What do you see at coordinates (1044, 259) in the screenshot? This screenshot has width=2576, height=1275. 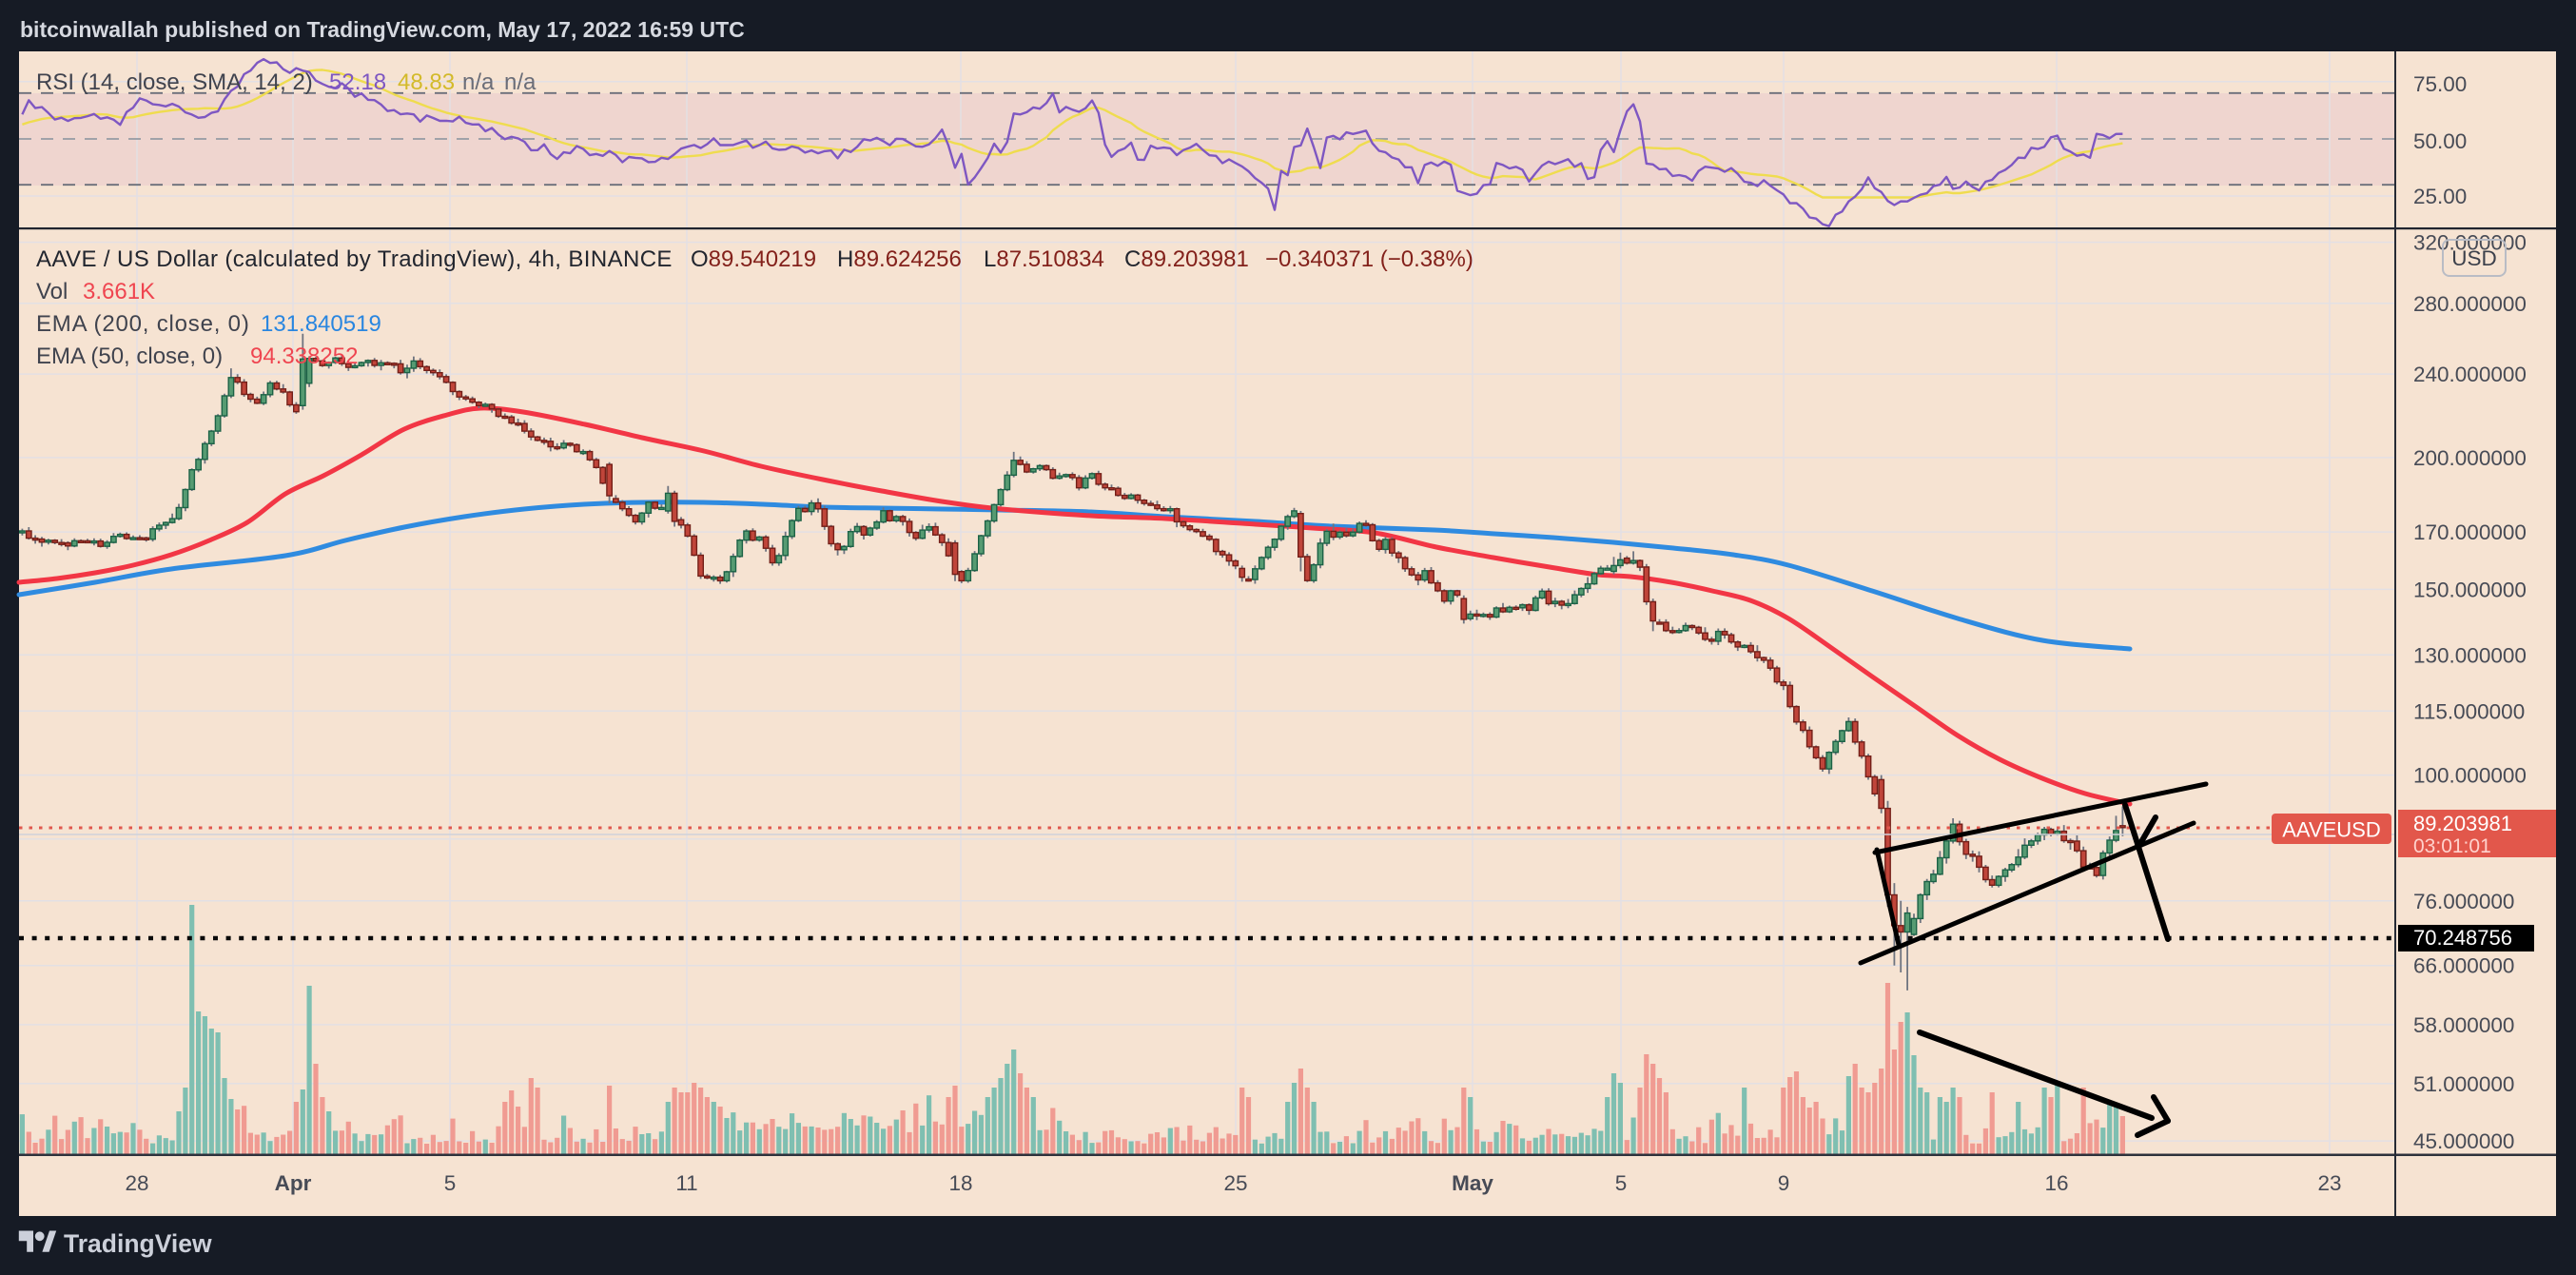 I see `svg-text: L87.510834` at bounding box center [1044, 259].